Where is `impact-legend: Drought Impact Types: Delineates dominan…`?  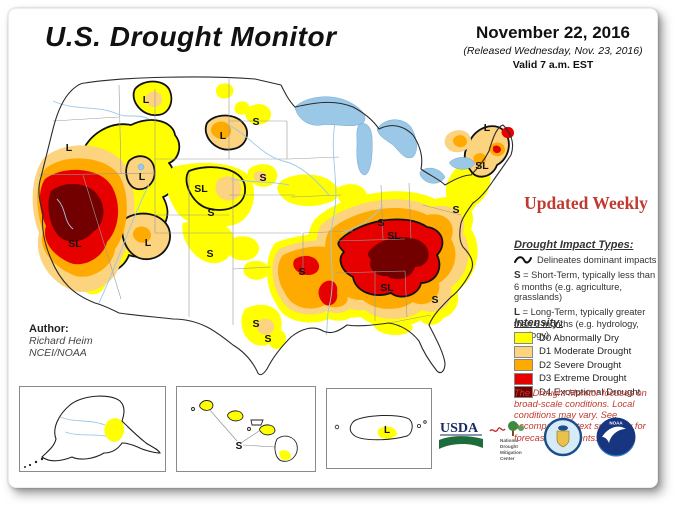 impact-legend: Drought Impact Types: Delineates dominan… is located at coordinates (588, 292).